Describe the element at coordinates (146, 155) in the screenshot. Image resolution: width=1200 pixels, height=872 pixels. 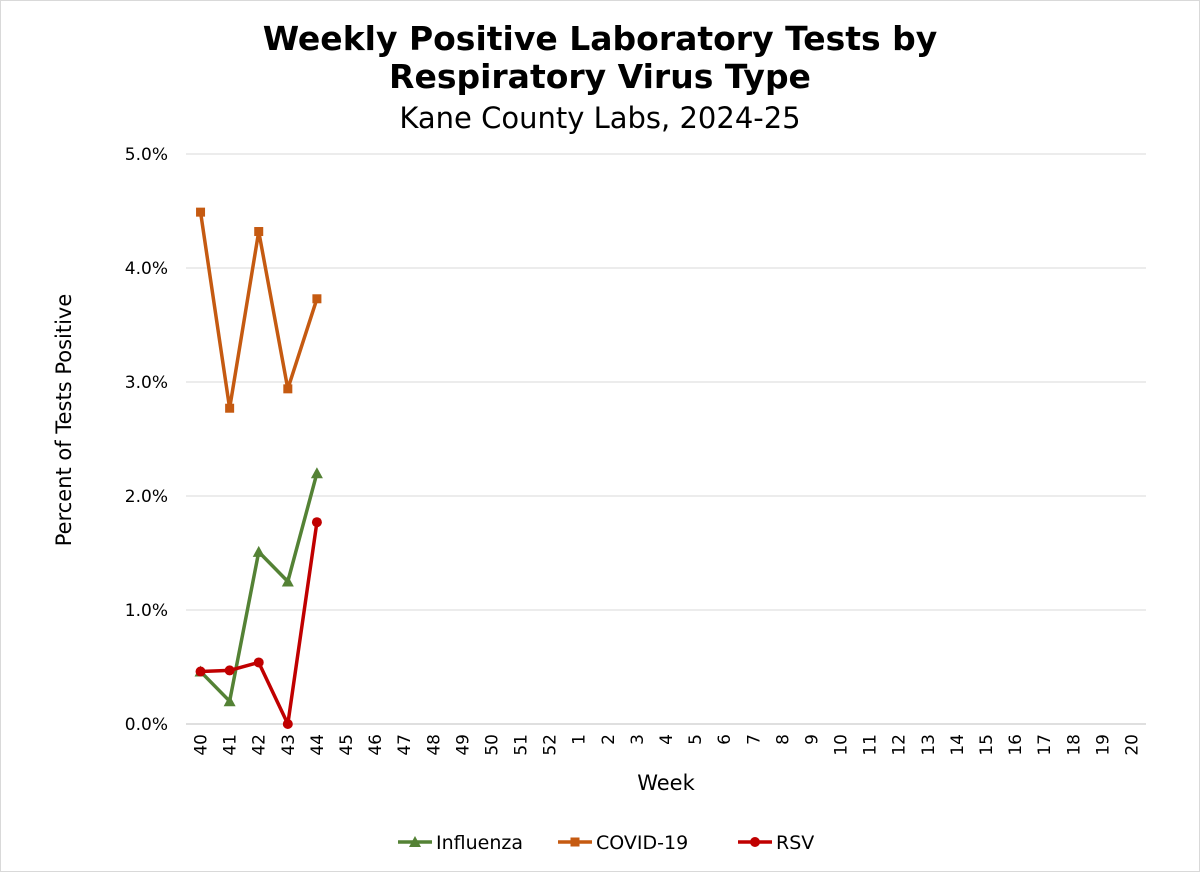
I see `y-tick-label: 5.0%` at that location.